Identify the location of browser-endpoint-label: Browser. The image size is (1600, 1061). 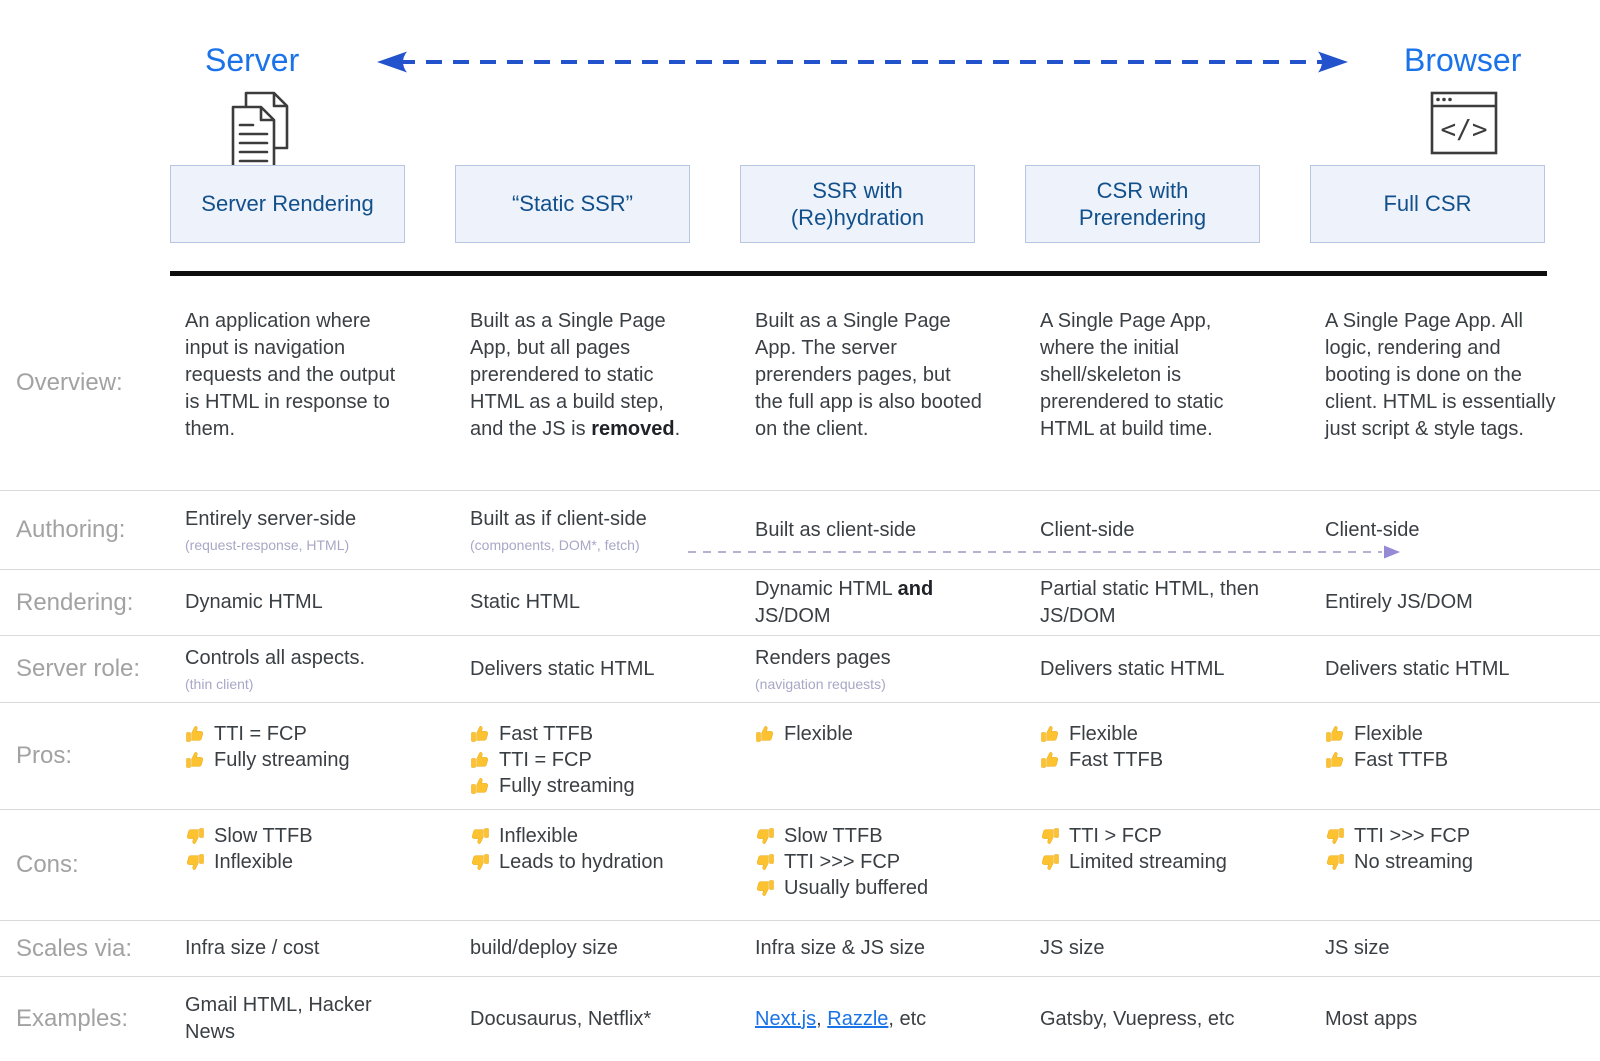
(1463, 60).